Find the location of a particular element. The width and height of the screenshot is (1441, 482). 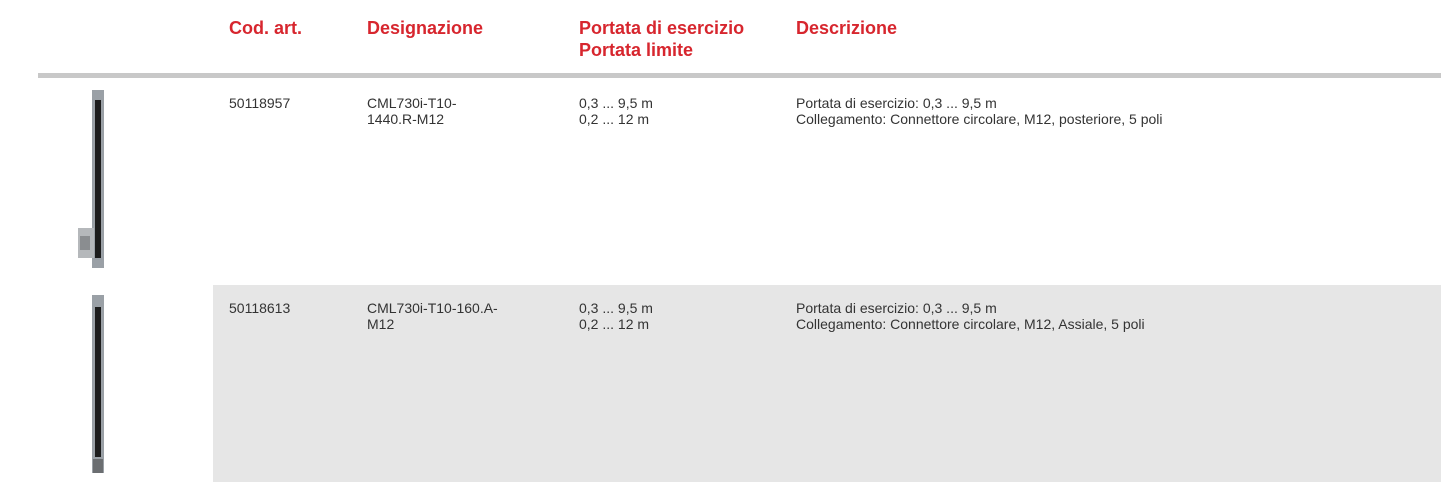

text-line: Portata di esercizio is located at coordinates (662, 28).